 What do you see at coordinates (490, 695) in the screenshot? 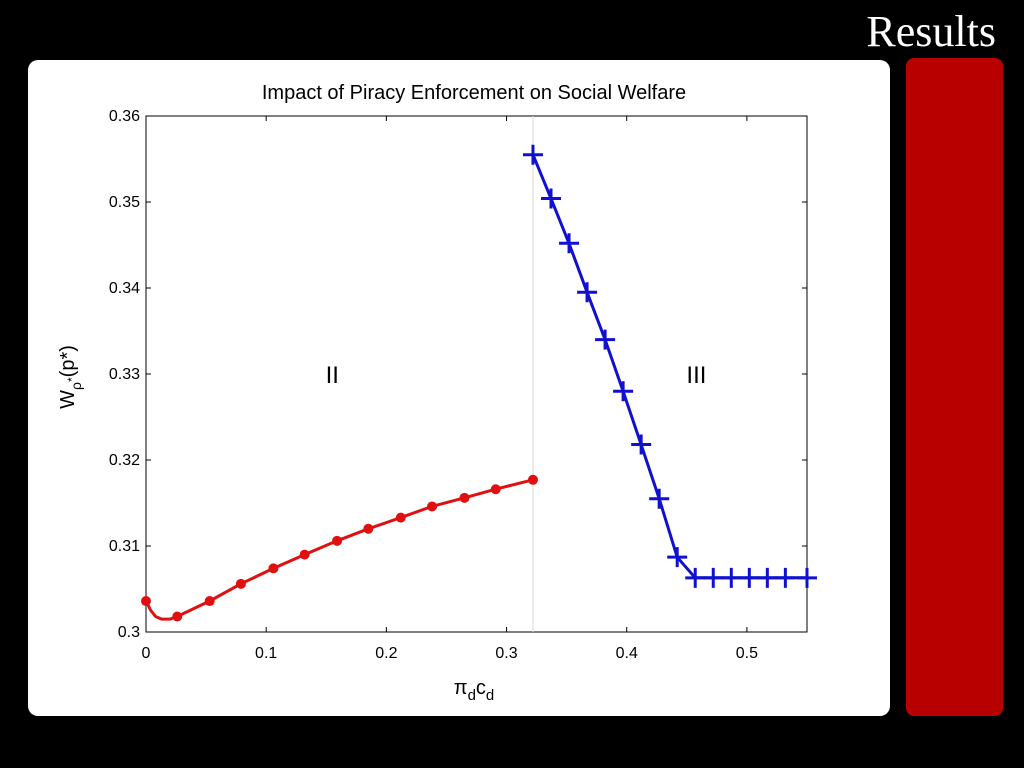
I see `x-label-sub2: d` at bounding box center [490, 695].